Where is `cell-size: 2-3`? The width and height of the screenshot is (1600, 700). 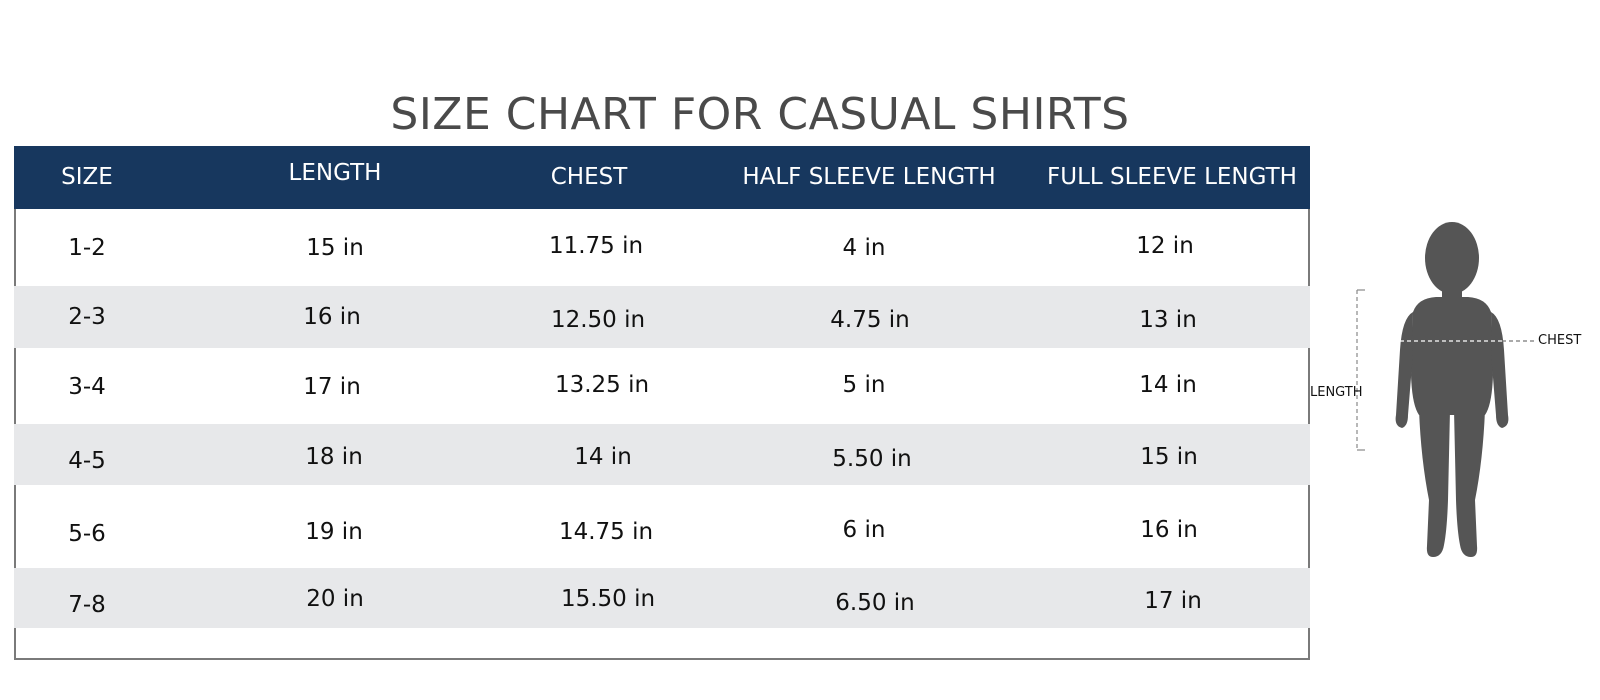
cell-size: 2-3 is located at coordinates (87, 317).